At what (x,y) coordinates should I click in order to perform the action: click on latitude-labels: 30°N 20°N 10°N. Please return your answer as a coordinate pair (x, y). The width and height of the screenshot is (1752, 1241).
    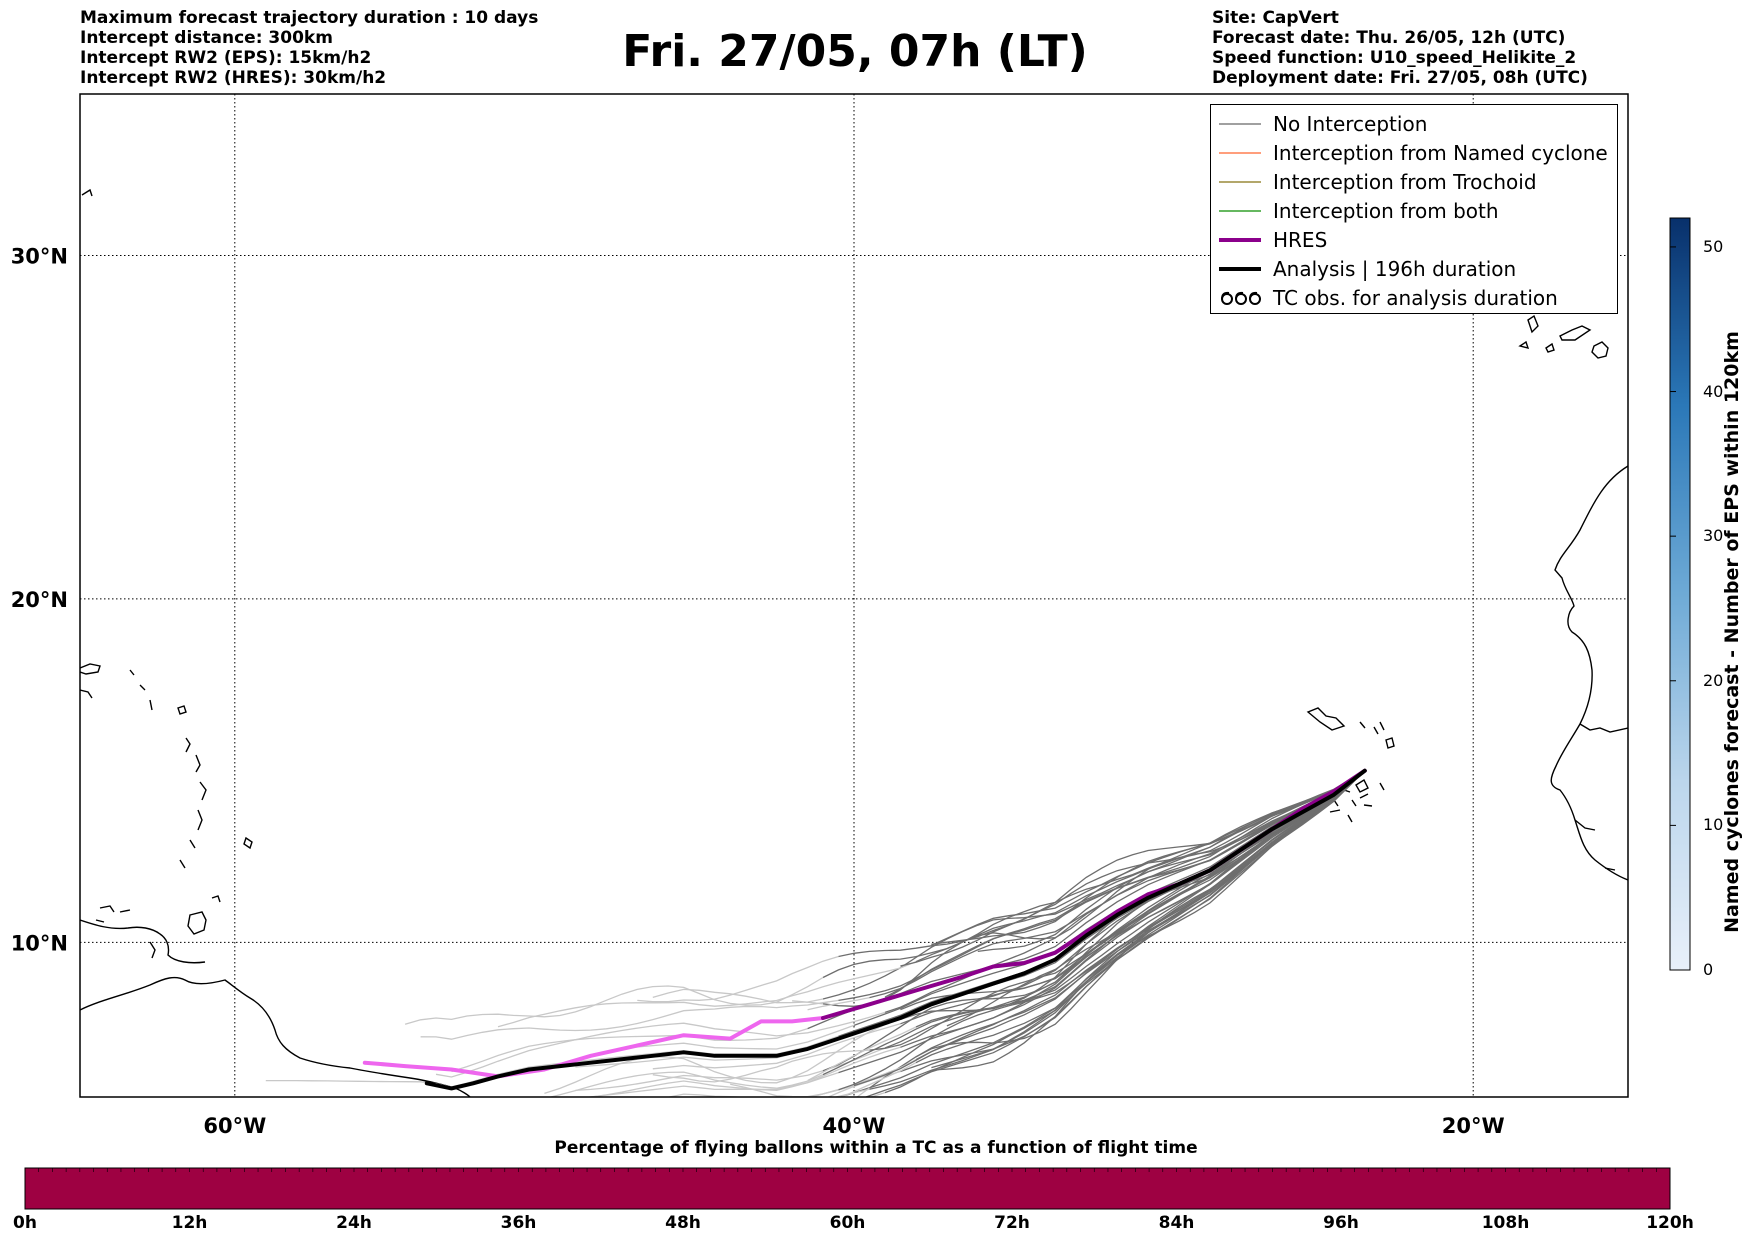
    Looking at the image, I should click on (39, 599).